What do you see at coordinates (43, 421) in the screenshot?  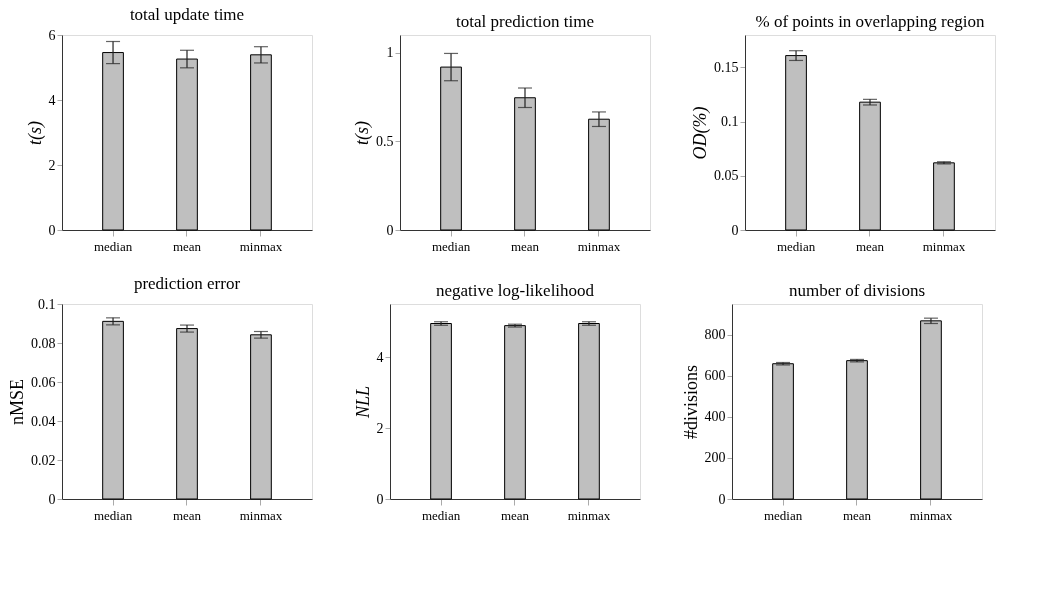 I see `y-tick-label: 0.04` at bounding box center [43, 421].